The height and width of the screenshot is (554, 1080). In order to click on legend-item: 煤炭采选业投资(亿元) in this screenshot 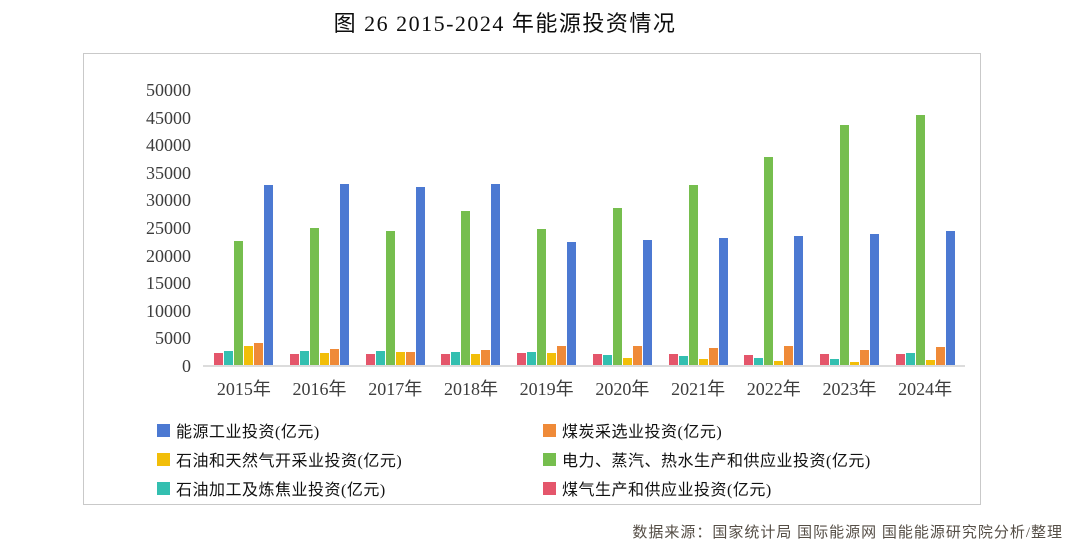, I will do `click(707, 430)`.